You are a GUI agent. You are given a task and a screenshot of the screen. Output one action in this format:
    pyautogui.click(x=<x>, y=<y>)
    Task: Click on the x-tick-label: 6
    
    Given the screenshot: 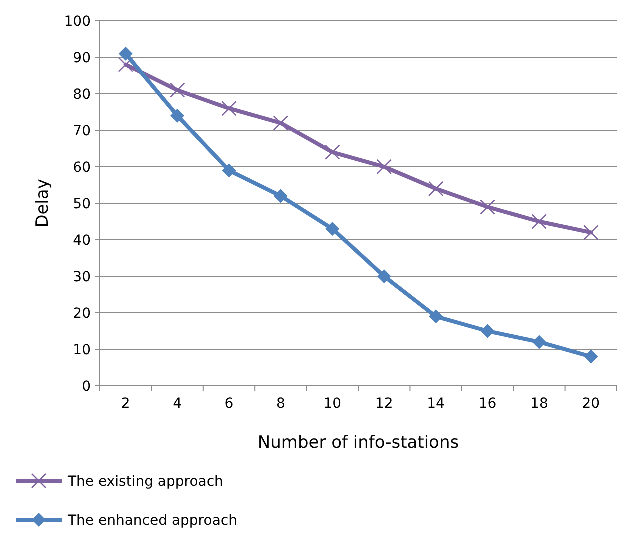 What is the action you would take?
    pyautogui.click(x=229, y=404)
    